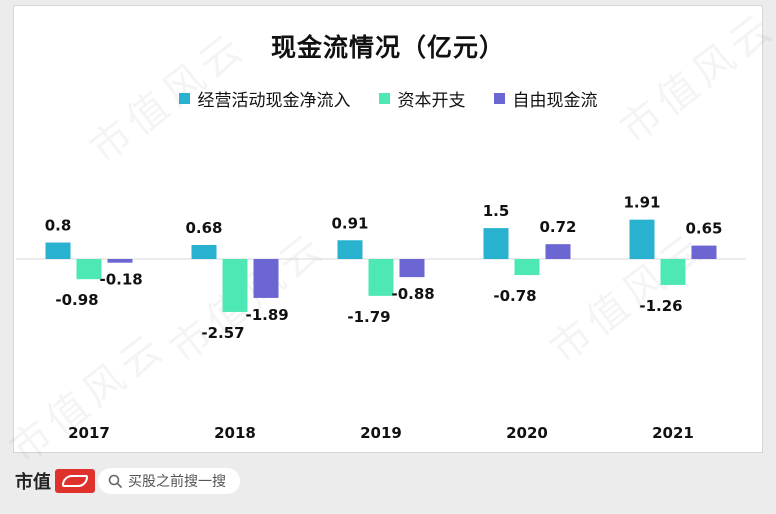  I want to click on data-label-2017-series-1: -0.98, so click(76, 300).